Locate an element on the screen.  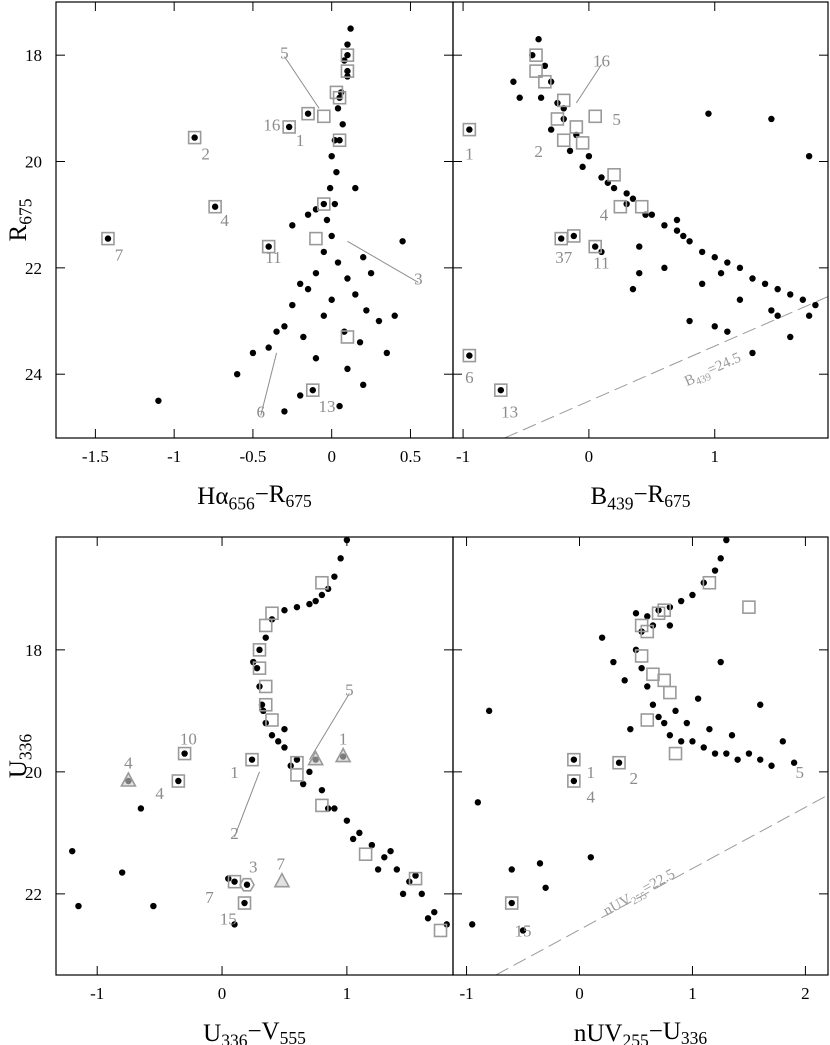
y-axis-label: R675 is located at coordinates (20, 219).